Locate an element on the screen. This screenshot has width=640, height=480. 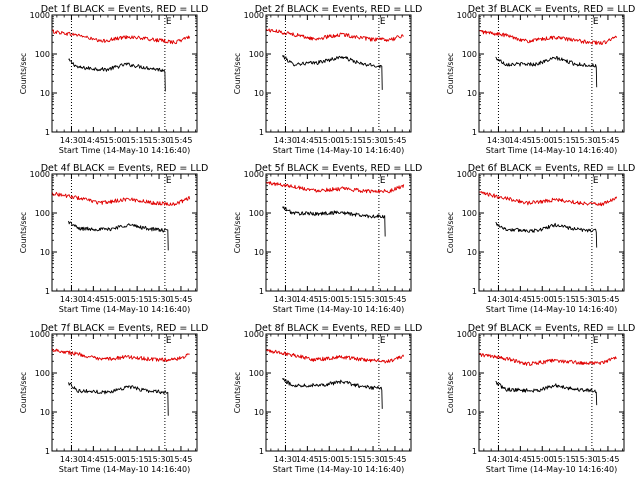
chart-title: Det 1f BLACK = Events, RED = LLD is located at coordinates (125, 9).